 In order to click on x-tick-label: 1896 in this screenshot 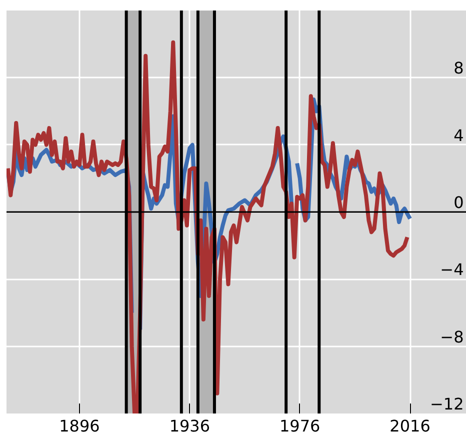, I will do `click(79, 426)`.